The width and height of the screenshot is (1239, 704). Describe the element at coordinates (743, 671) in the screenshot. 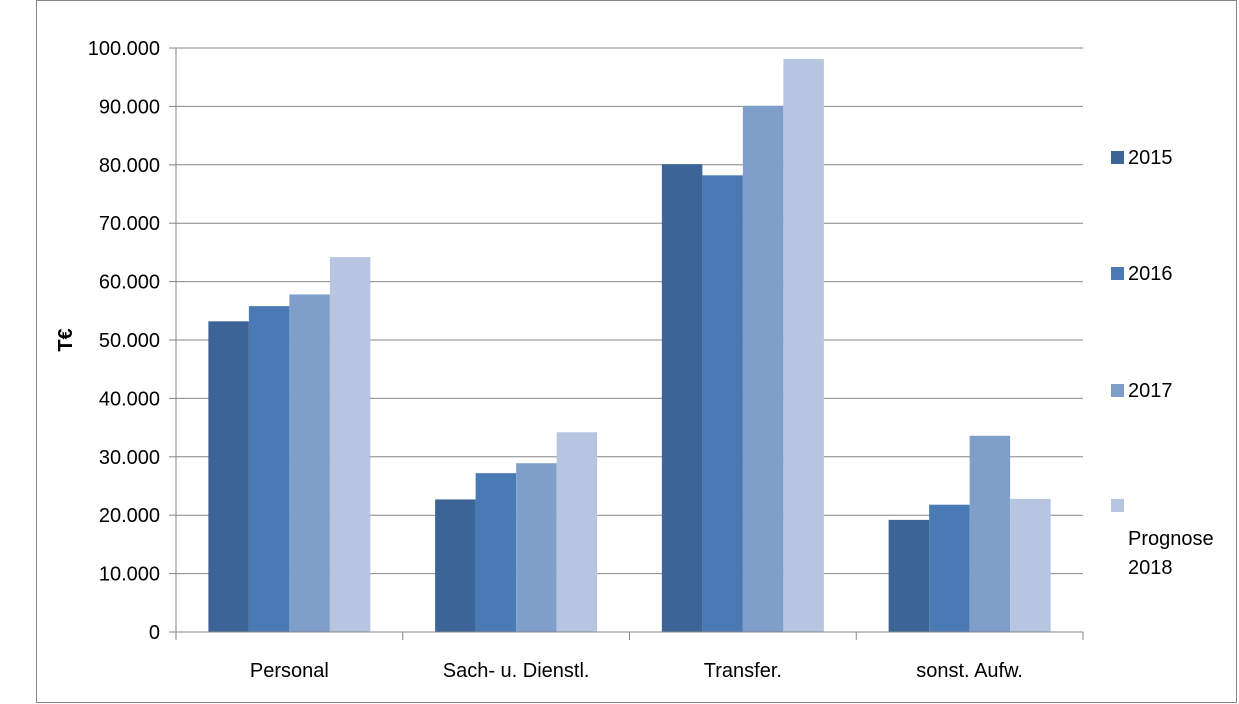

I see `x-tick-label: Transfer.` at that location.